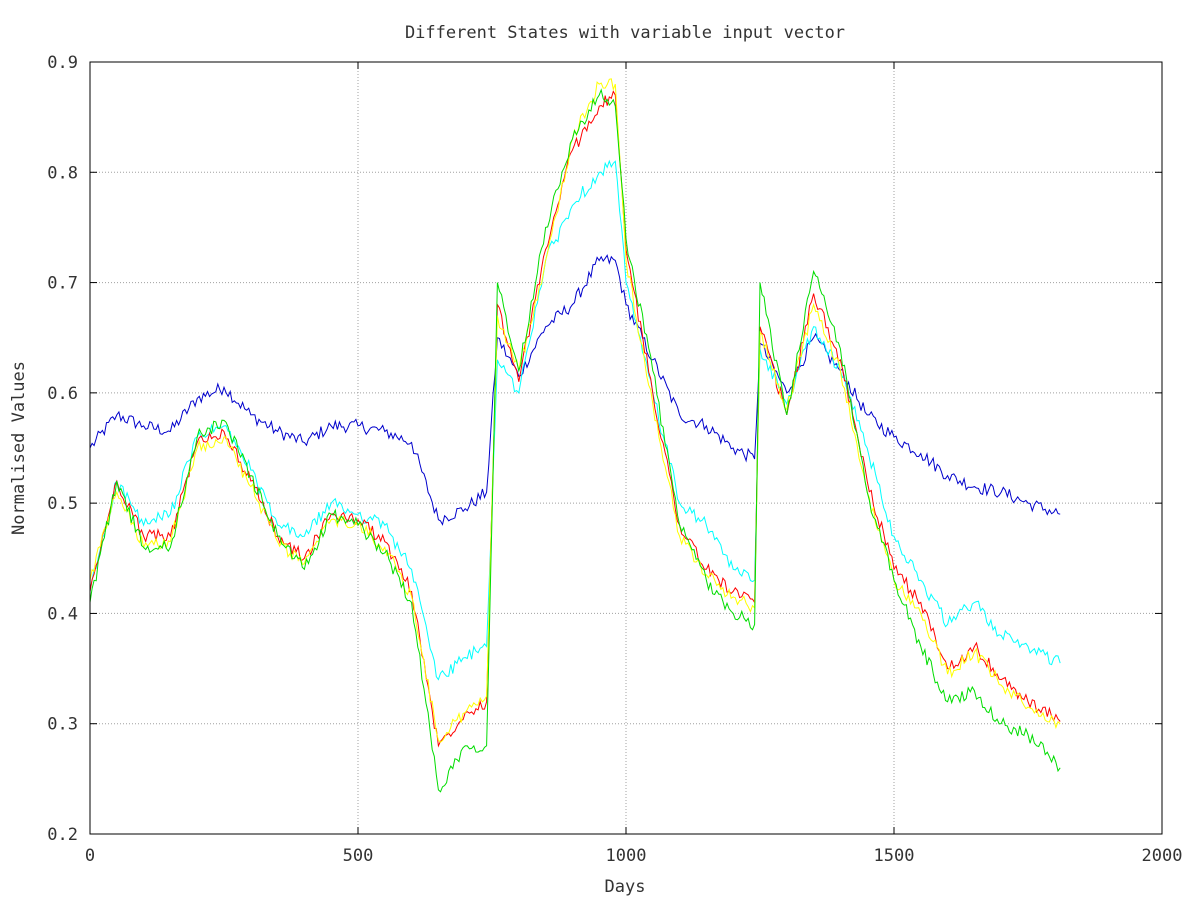 The image size is (1200, 900). Describe the element at coordinates (625, 887) in the screenshot. I see `x-axis-title: Days` at that location.